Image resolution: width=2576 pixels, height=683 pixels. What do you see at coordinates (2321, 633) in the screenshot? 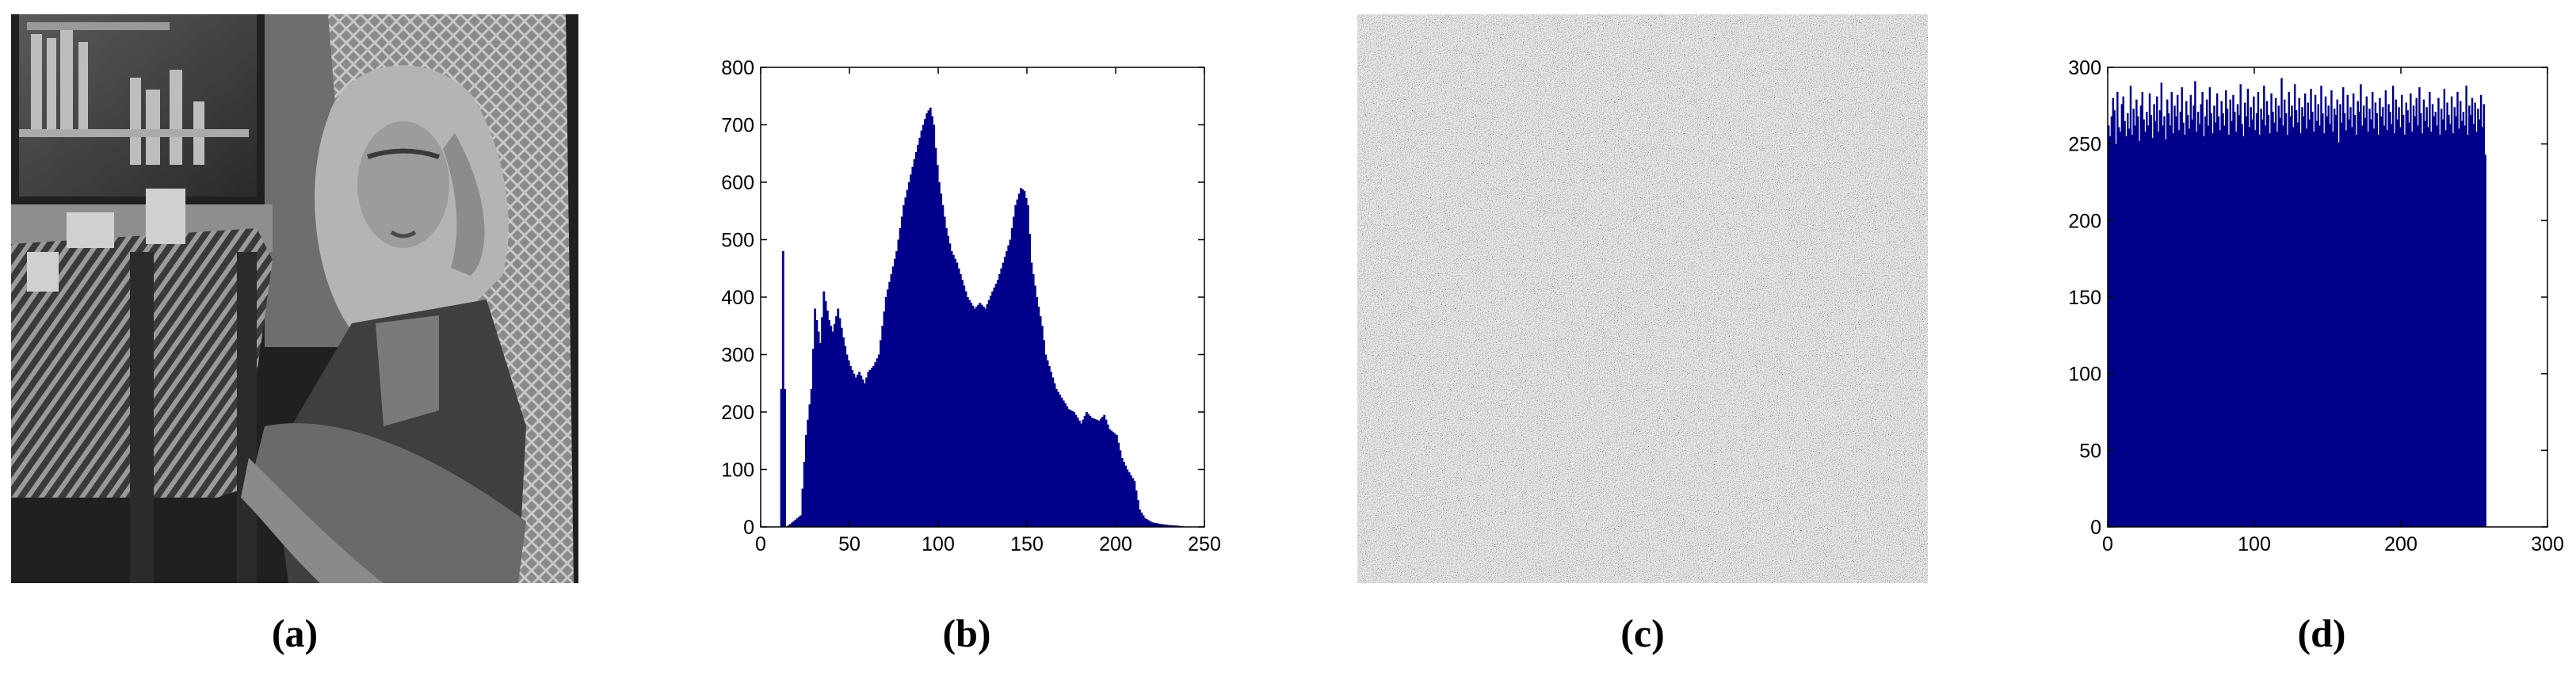
I see `caption-d: (d)` at bounding box center [2321, 633].